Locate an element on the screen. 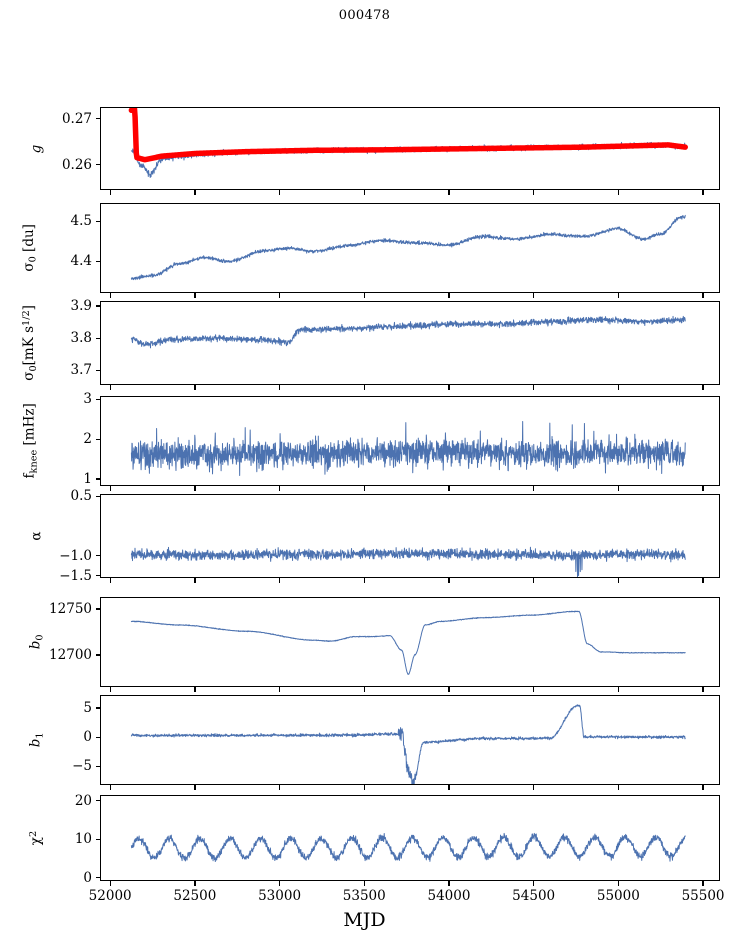  series-chi2 is located at coordinates (408, 847).